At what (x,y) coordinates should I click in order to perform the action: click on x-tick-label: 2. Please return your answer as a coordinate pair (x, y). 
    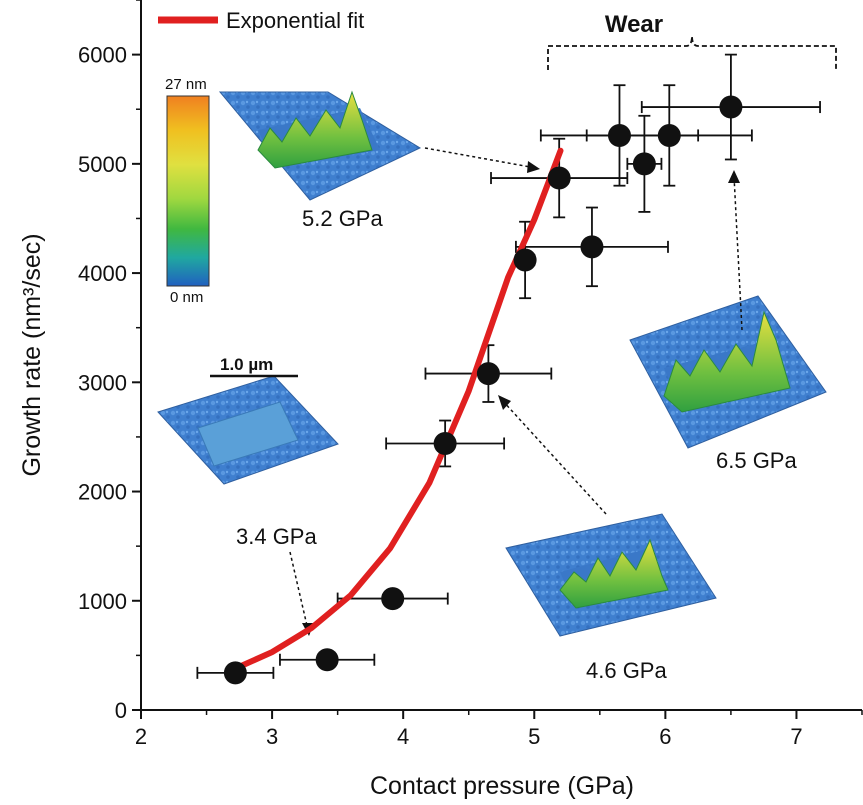
    Looking at the image, I should click on (141, 736).